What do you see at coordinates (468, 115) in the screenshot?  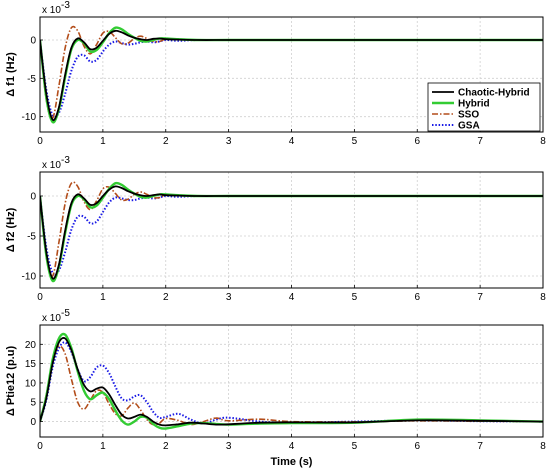 I see `legend-label-sso: SSO` at bounding box center [468, 115].